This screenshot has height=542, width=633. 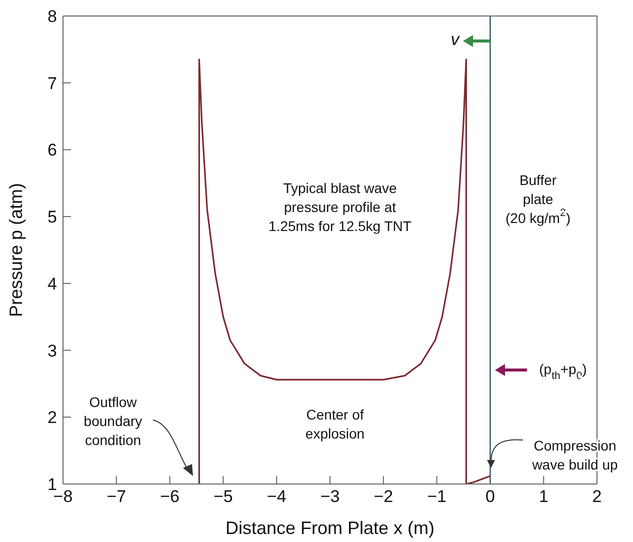 What do you see at coordinates (116, 496) in the screenshot?
I see `x-tick-label: −7` at bounding box center [116, 496].